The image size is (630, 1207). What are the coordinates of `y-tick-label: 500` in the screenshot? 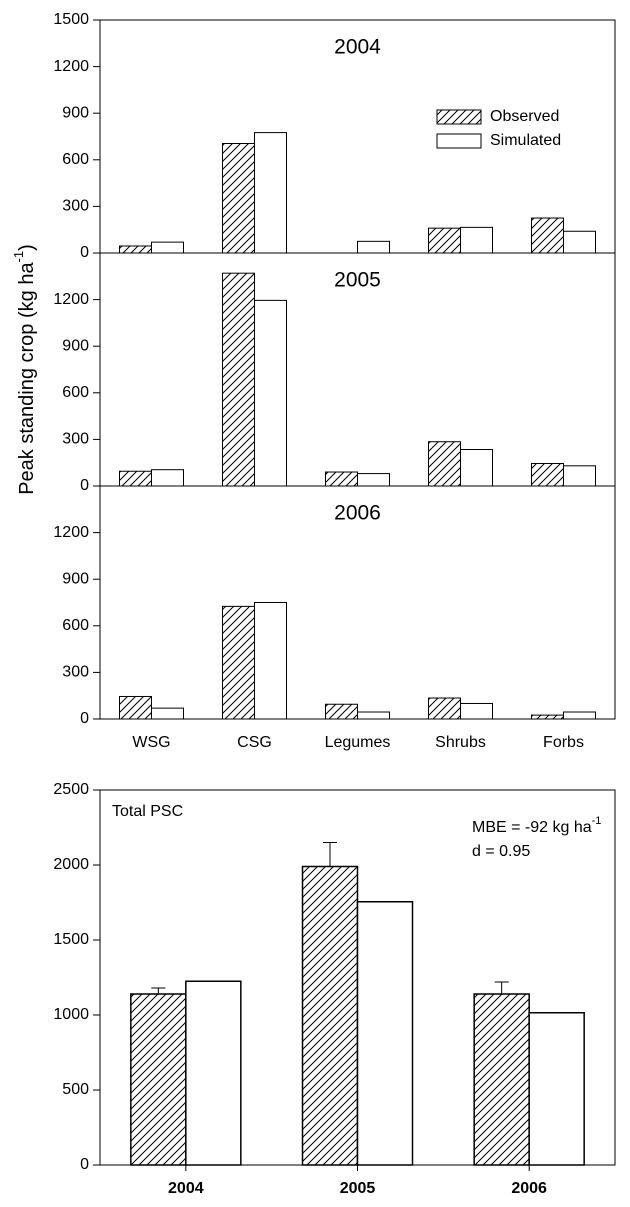 It's located at (75, 1089).